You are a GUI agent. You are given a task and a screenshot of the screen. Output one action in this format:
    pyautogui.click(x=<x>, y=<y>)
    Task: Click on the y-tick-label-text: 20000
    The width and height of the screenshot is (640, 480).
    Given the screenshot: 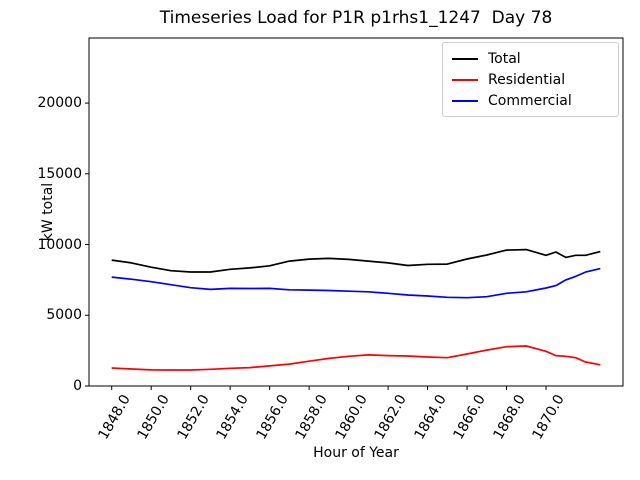 What is the action you would take?
    pyautogui.click(x=59, y=103)
    